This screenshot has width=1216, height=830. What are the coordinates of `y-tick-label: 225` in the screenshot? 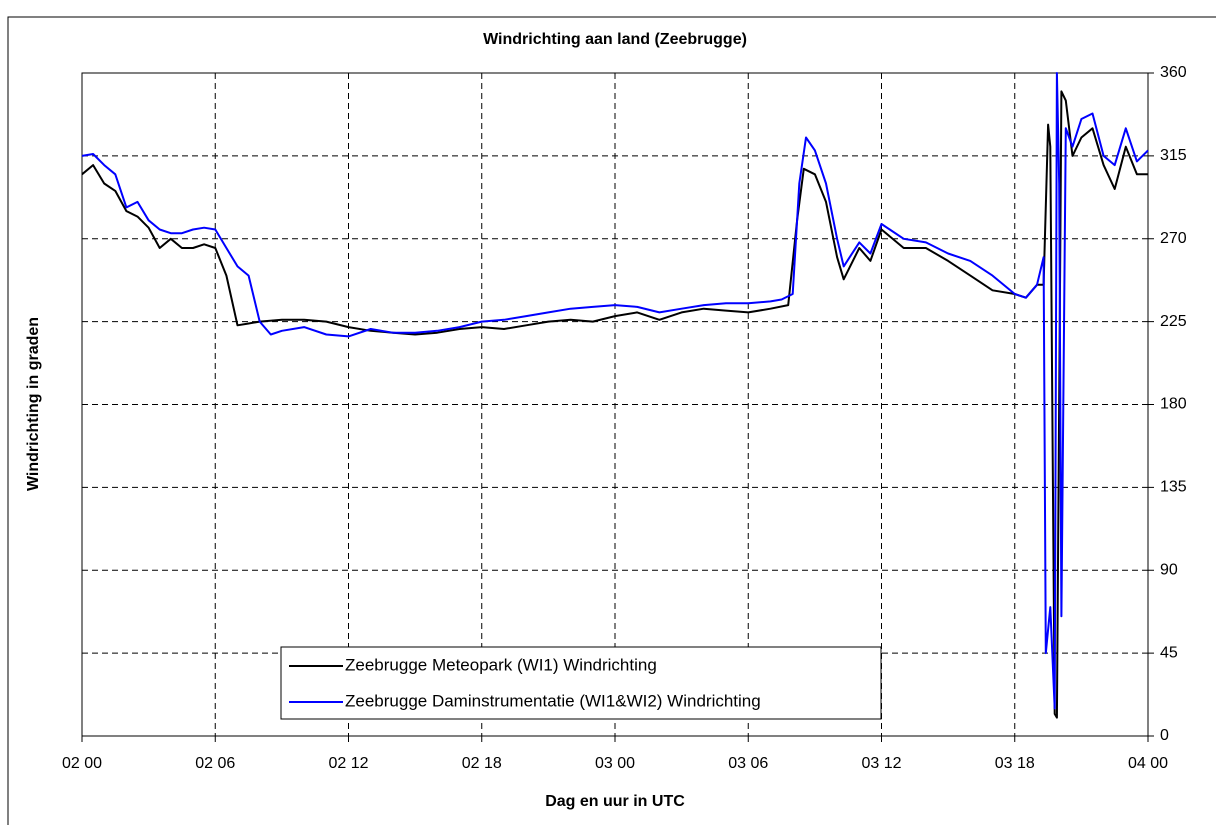 It's located at (1173, 321).